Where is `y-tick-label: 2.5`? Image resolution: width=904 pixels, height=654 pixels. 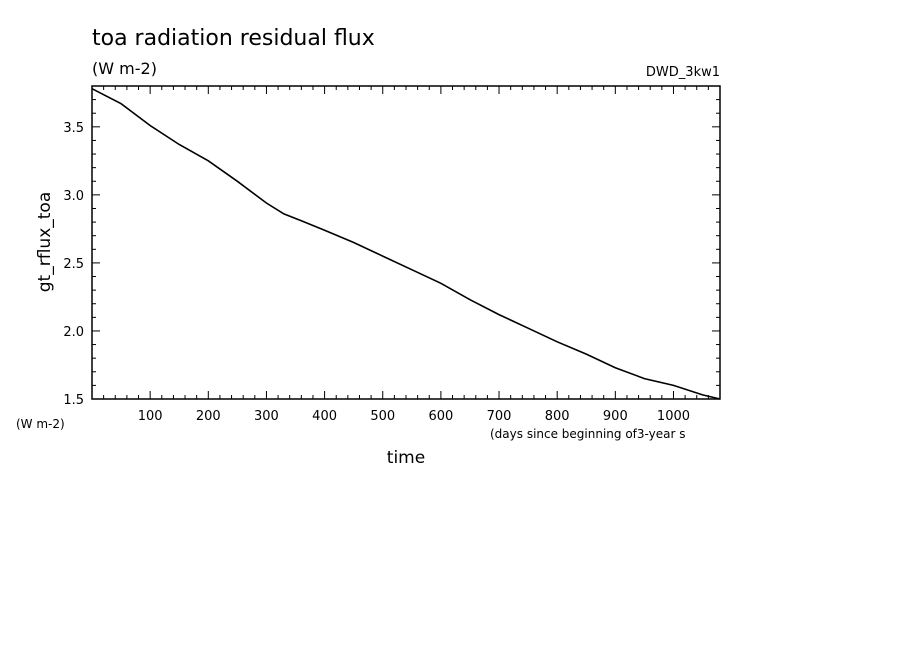 y-tick-label: 2.5 is located at coordinates (73, 264).